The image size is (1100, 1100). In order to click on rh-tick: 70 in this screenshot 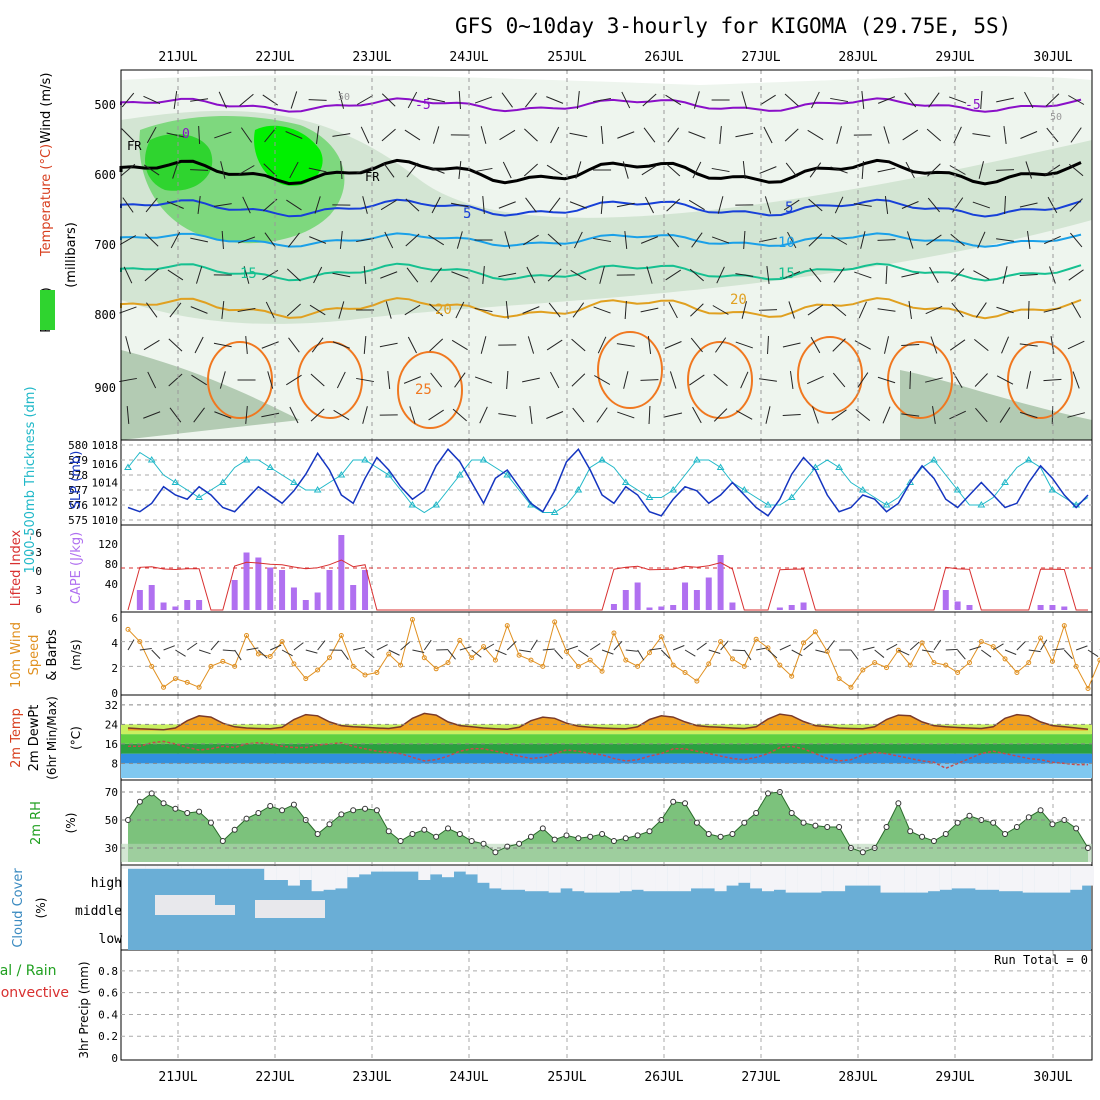, I will do `click(111, 792)`.